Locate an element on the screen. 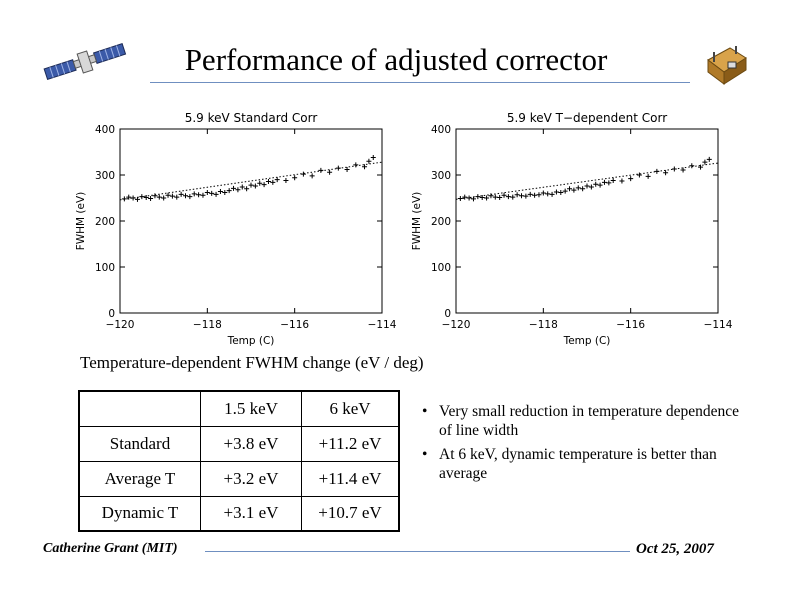 This screenshot has height=612, width=792. footer-date: Oct 25, 2007 is located at coordinates (675, 549).